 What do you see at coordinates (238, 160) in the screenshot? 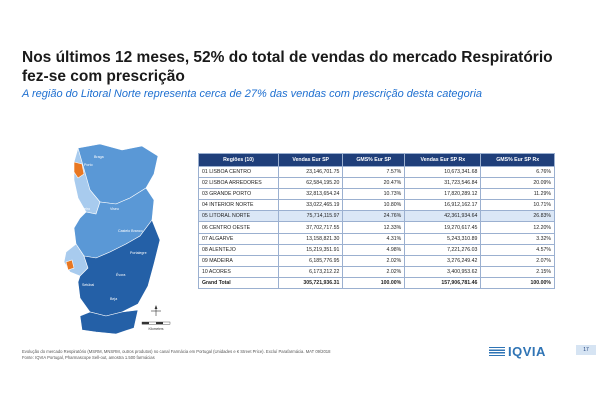
I see `column-header: Regiões (10)` at bounding box center [238, 160].